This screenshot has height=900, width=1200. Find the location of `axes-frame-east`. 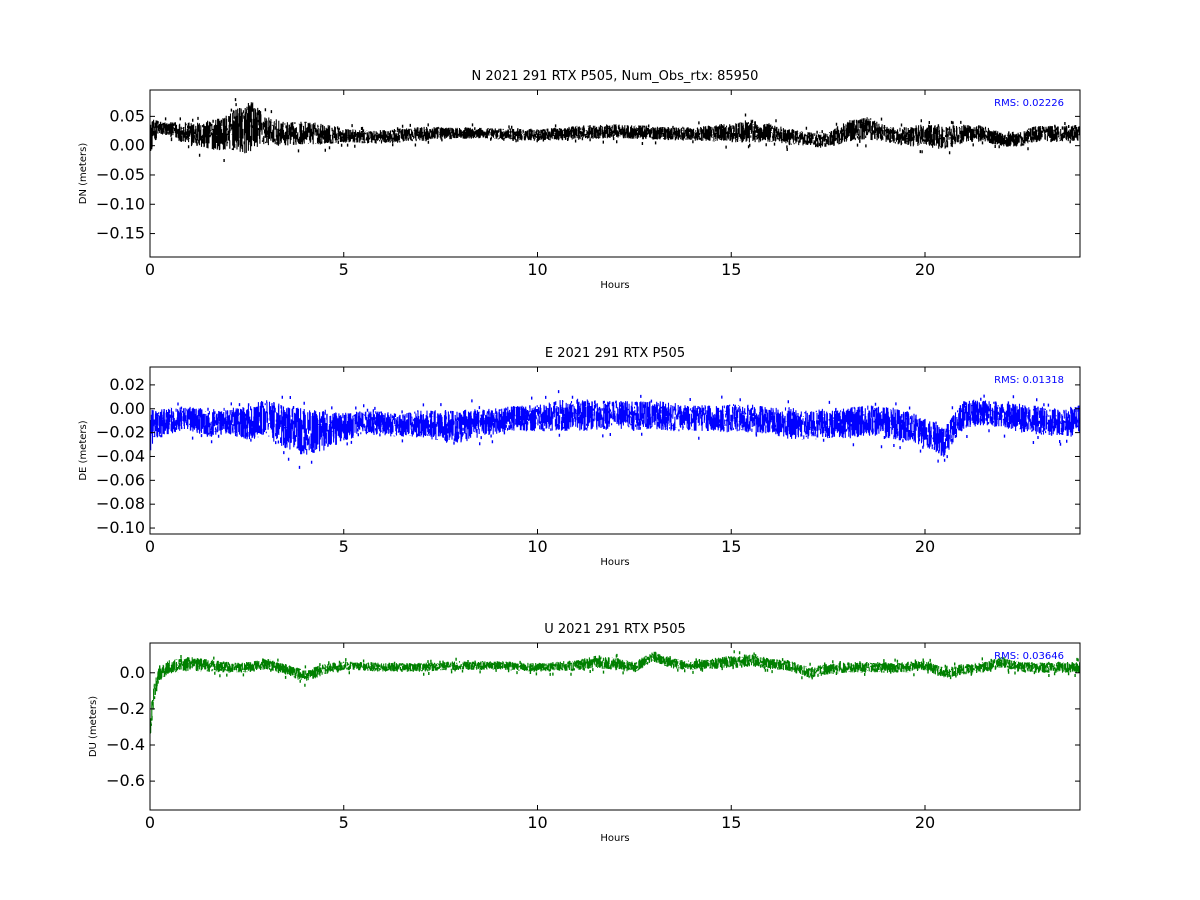

axes-frame-east is located at coordinates (615, 450).